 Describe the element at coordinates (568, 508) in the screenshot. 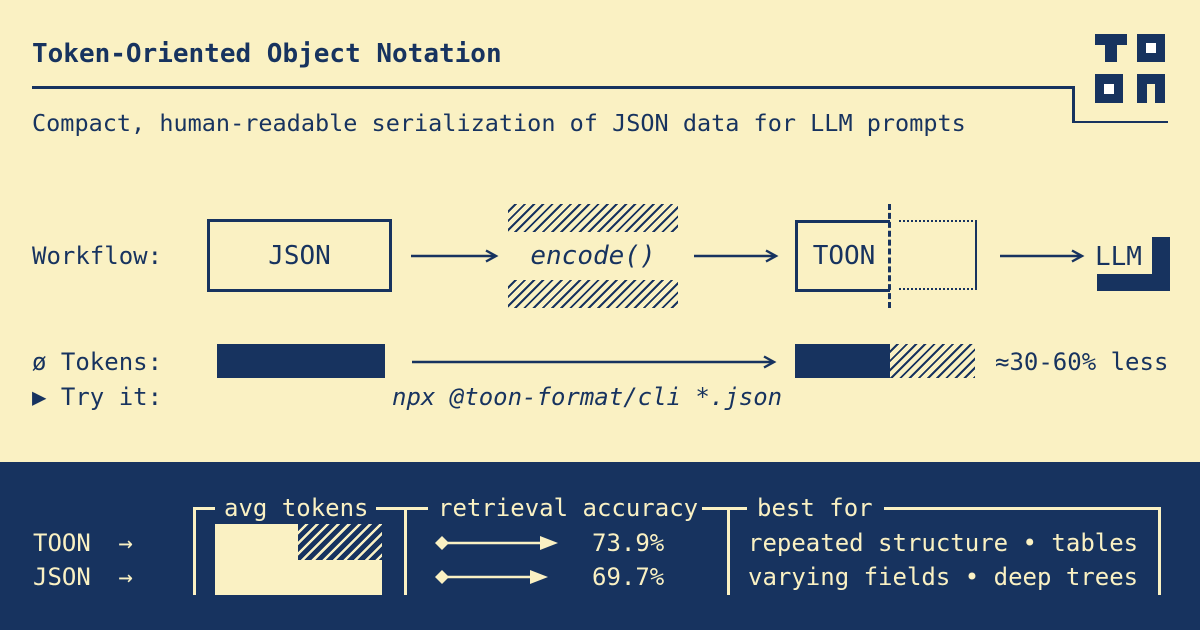

I see `col-header-retrieval-accuracy: retrieval accuracy` at that location.